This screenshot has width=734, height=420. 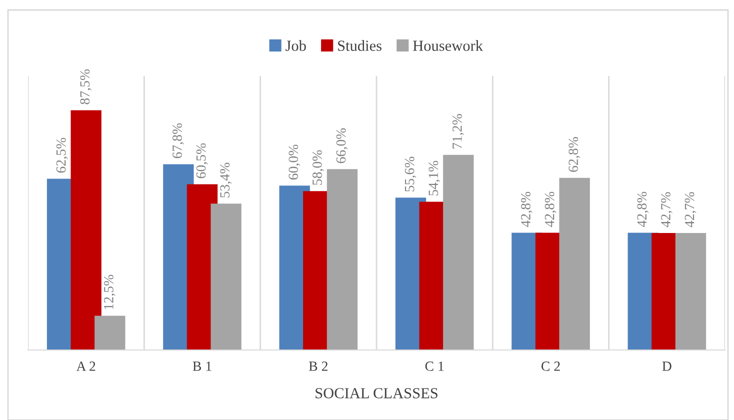 I want to click on data-label: 62,8%, so click(x=574, y=154).